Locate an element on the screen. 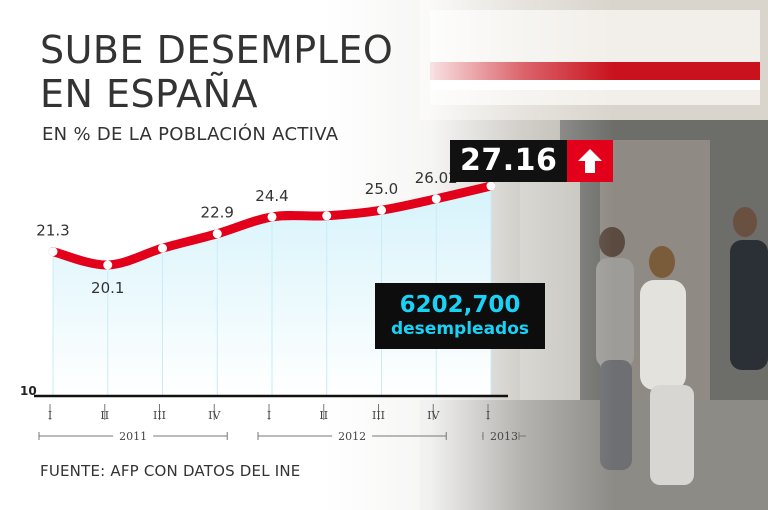  data-label: 25.0 is located at coordinates (381, 189).